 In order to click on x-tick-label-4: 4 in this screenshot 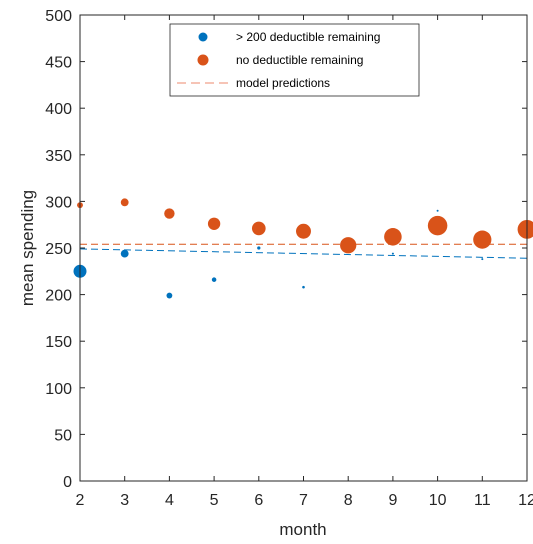, I will do `click(169, 500)`.